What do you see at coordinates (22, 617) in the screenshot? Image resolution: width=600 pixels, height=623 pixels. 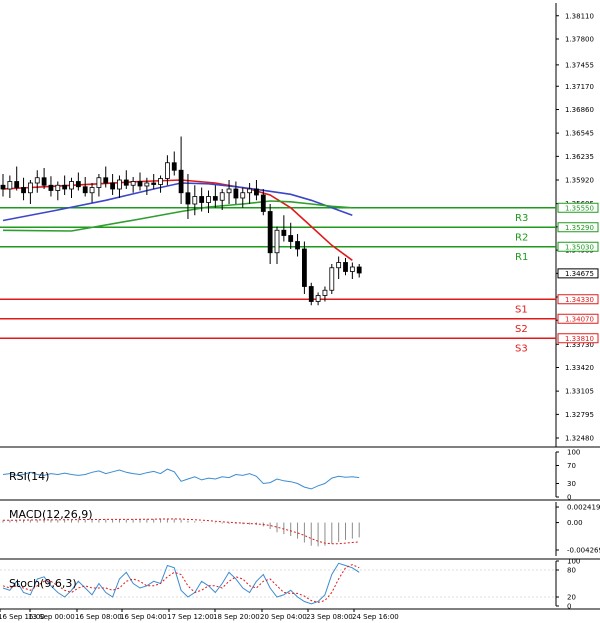 I see `time-tick-label: 16 Sep 16:00` at bounding box center [22, 617].